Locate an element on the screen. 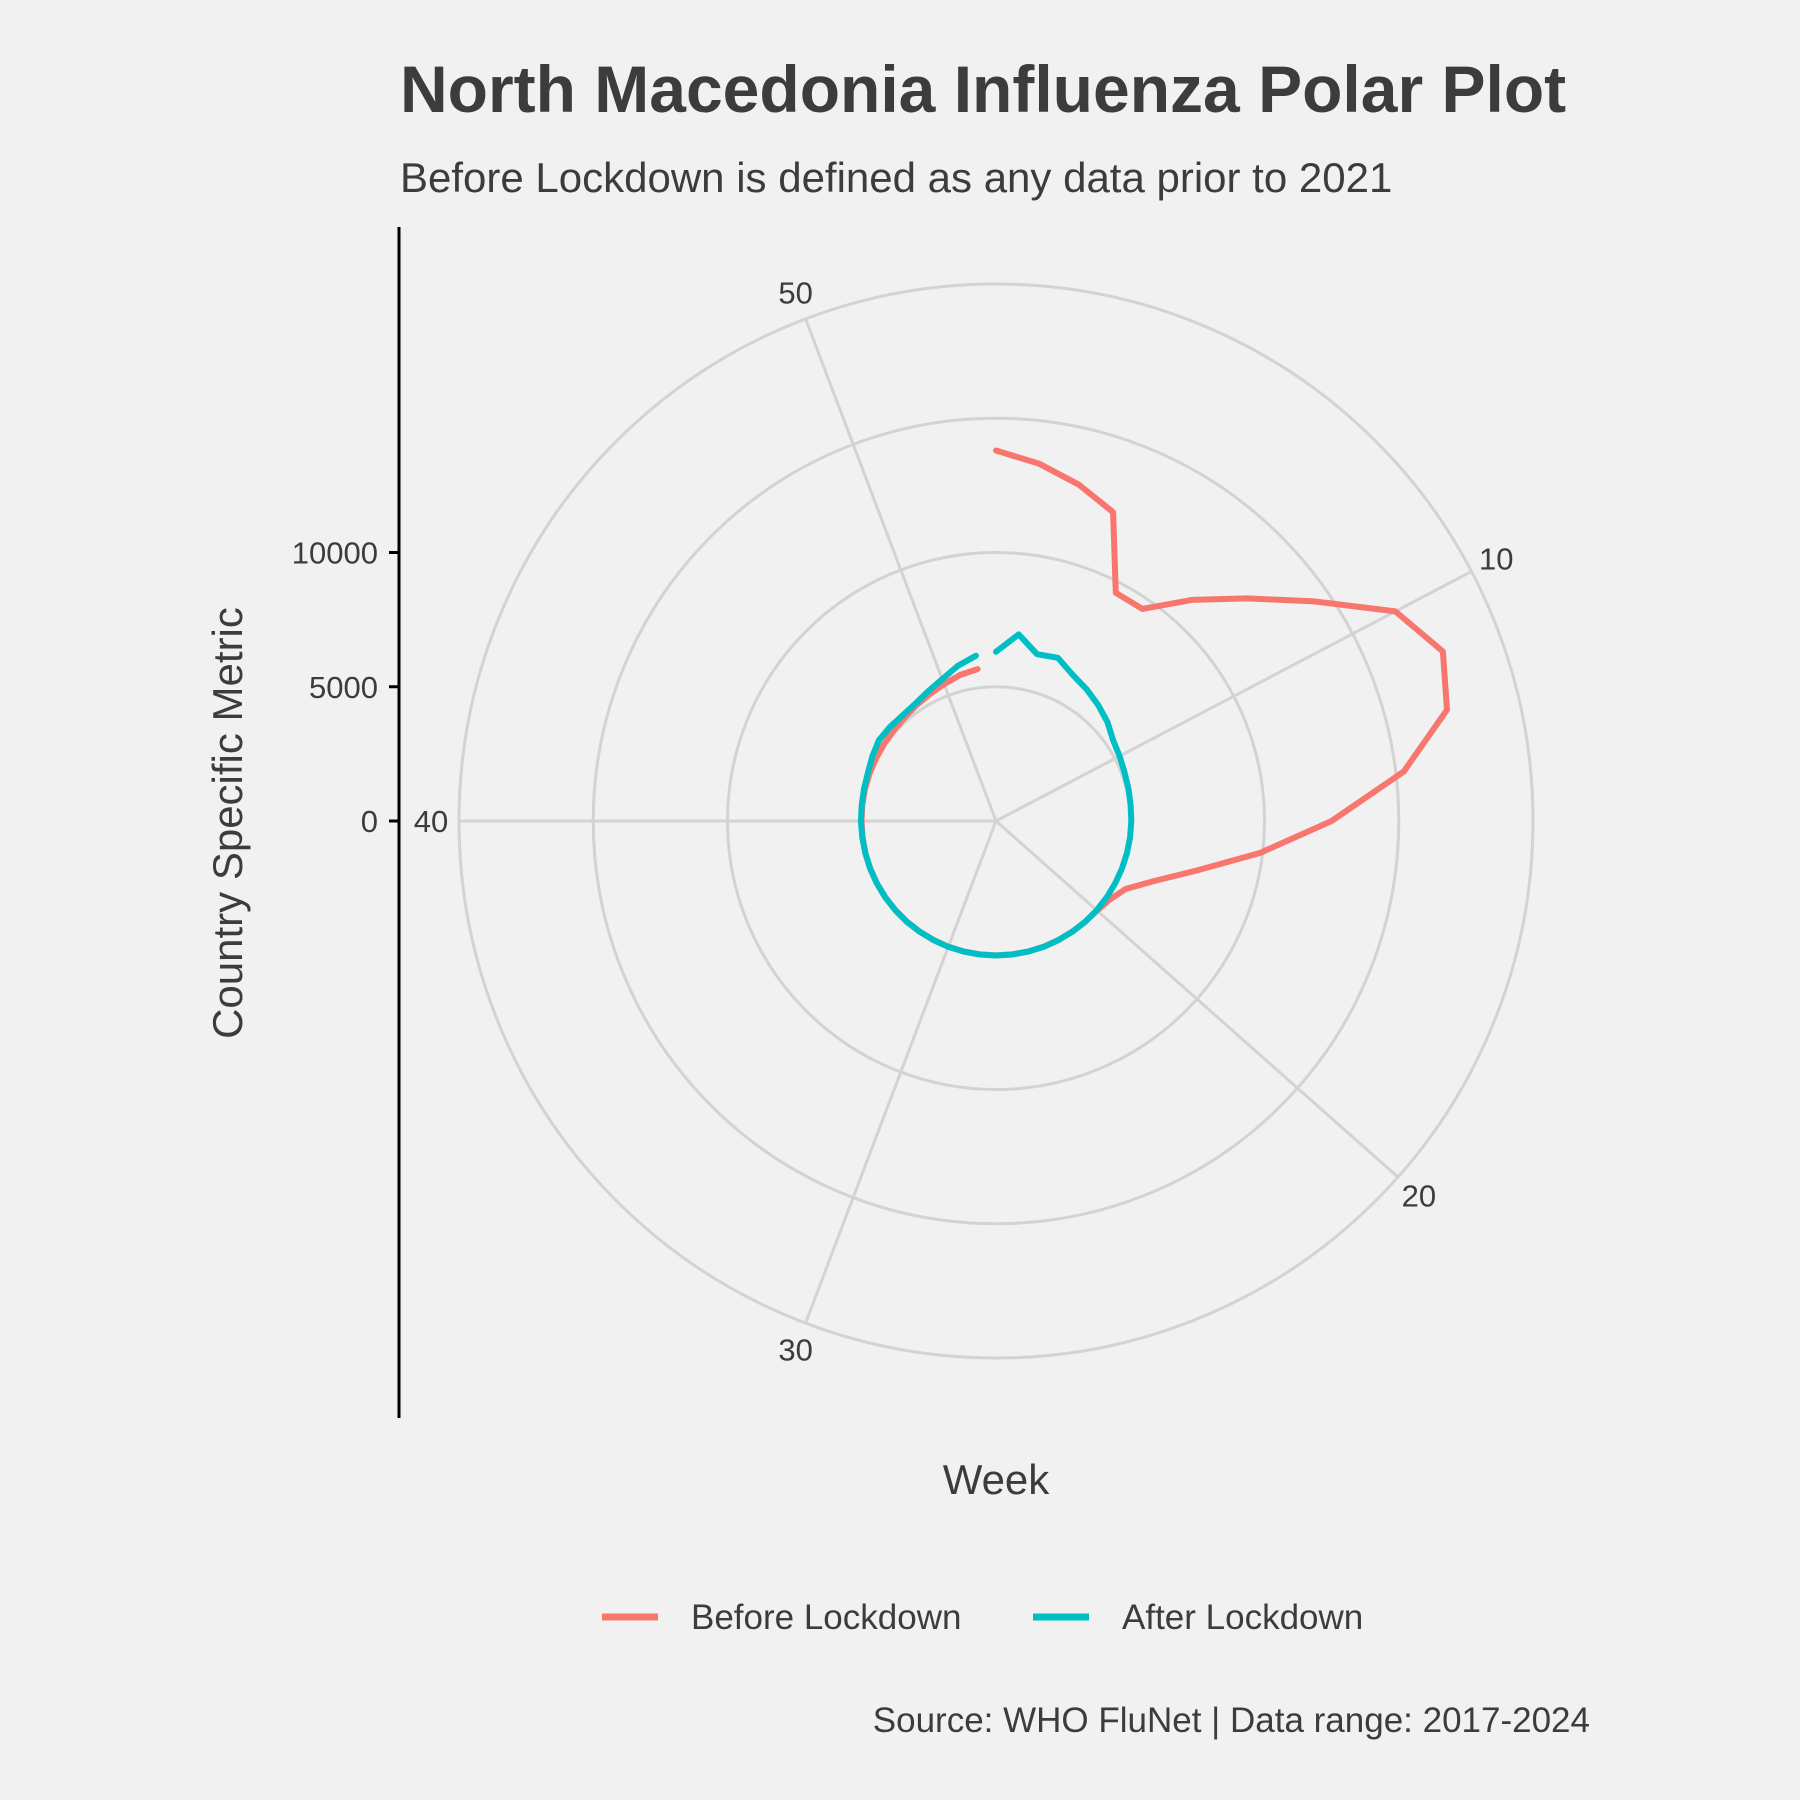  y-tick-label: 0 is located at coordinates (369, 821).